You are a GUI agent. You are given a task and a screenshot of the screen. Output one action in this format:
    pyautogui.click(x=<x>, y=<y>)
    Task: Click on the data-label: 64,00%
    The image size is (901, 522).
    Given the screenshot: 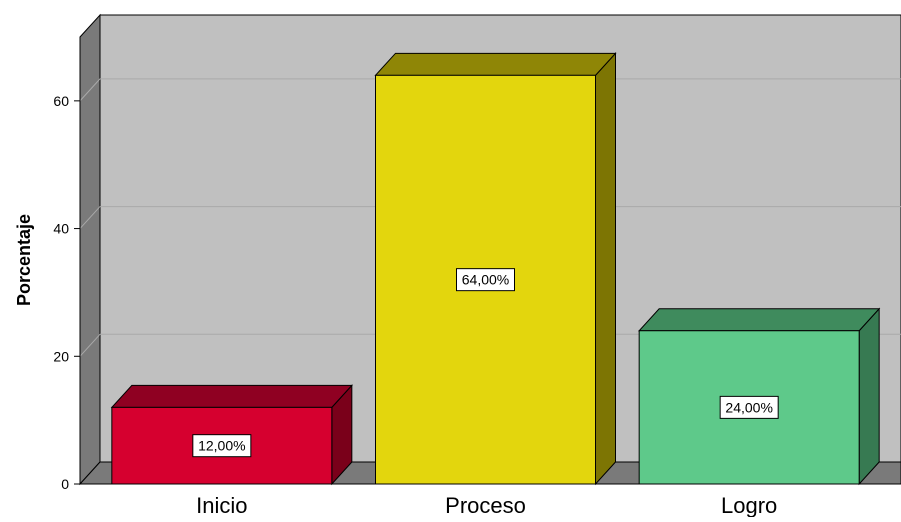 What is the action you would take?
    pyautogui.click(x=485, y=280)
    